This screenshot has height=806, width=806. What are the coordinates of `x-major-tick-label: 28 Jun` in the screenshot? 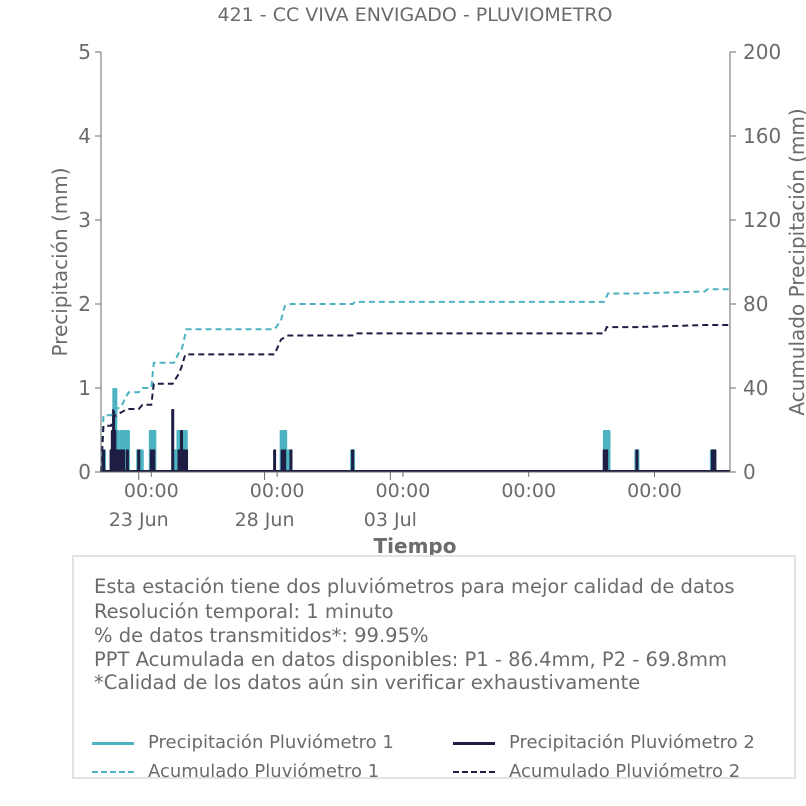 It's located at (265, 520).